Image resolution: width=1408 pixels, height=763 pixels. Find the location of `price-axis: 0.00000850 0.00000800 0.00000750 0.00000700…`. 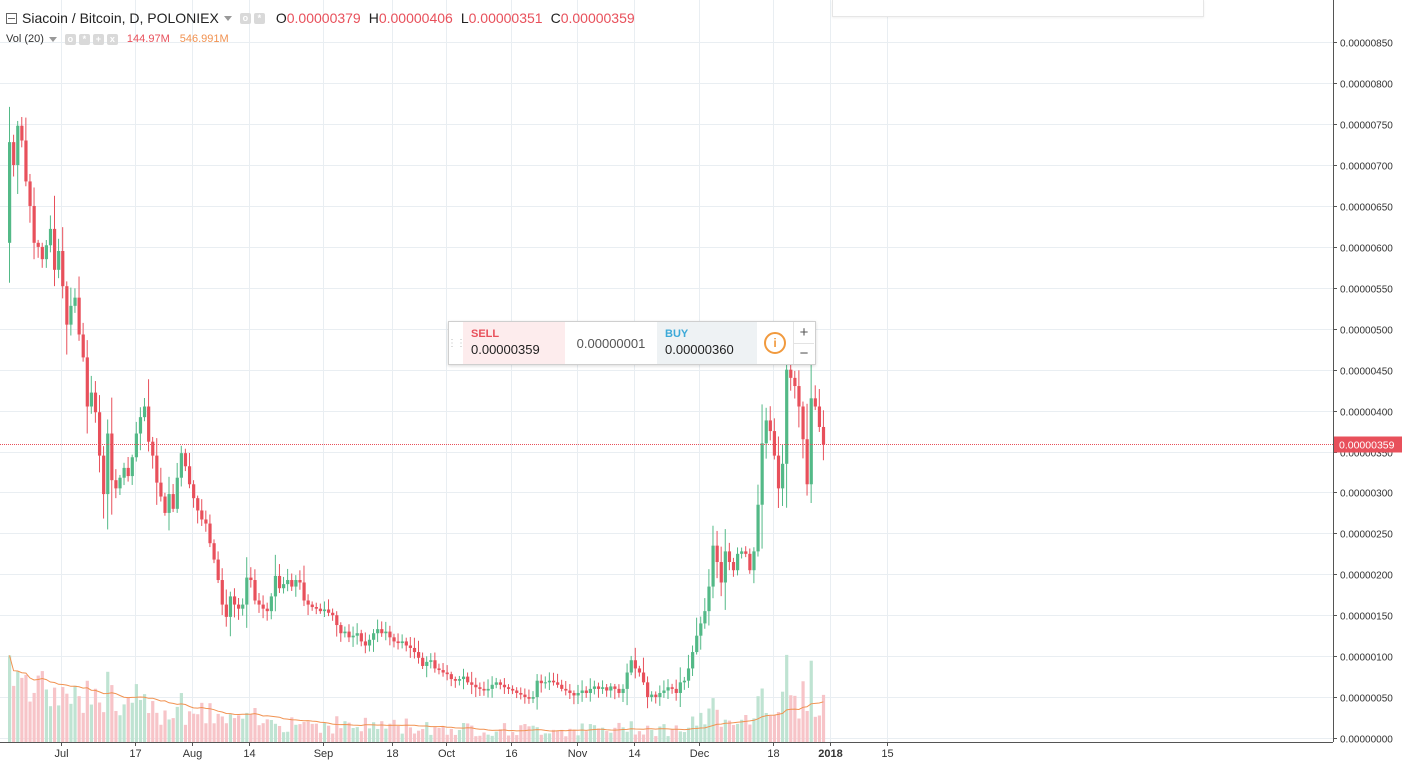

price-axis: 0.00000850 0.00000800 0.00000750 0.00000700… is located at coordinates (1363, 392).